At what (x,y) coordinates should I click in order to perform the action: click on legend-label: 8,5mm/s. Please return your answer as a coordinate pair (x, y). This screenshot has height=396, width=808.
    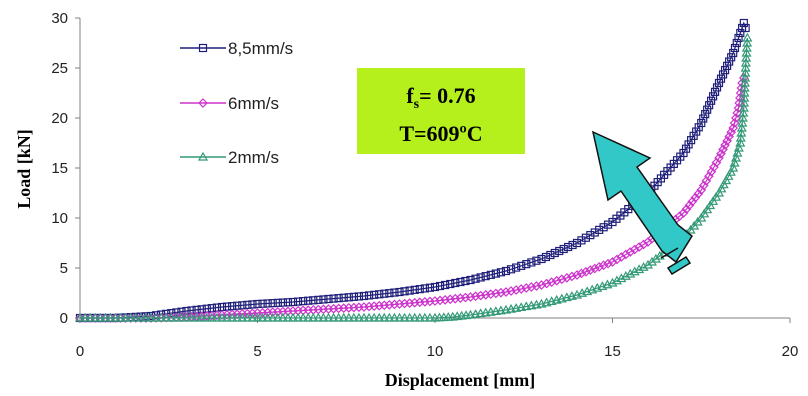
    Looking at the image, I should click on (260, 48).